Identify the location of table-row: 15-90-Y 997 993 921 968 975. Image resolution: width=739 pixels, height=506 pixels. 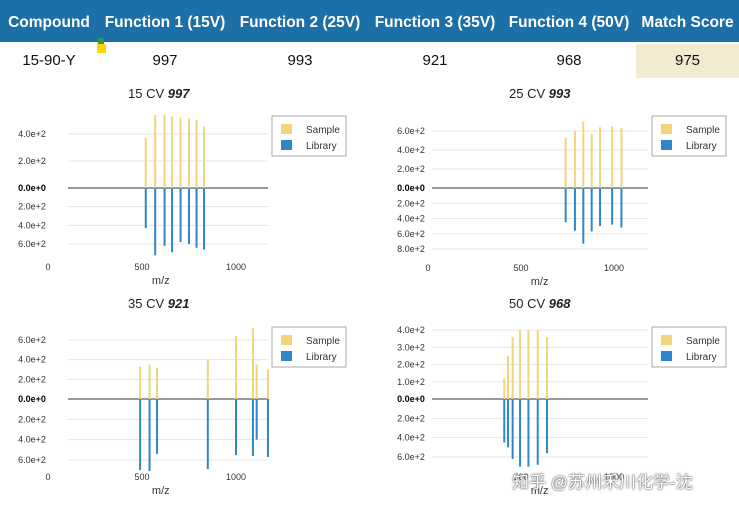
(369, 61).